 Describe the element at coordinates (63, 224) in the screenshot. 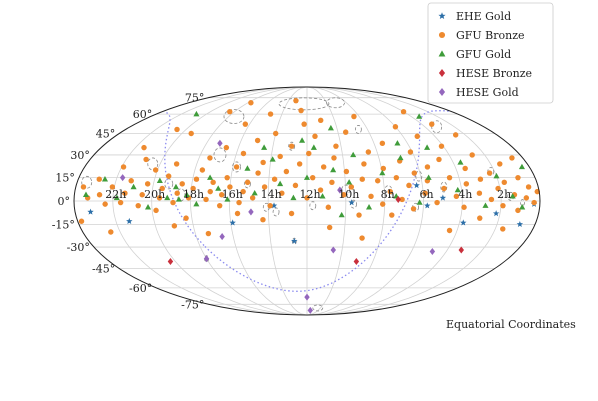

I see `dec-tick-label: -15°` at that location.